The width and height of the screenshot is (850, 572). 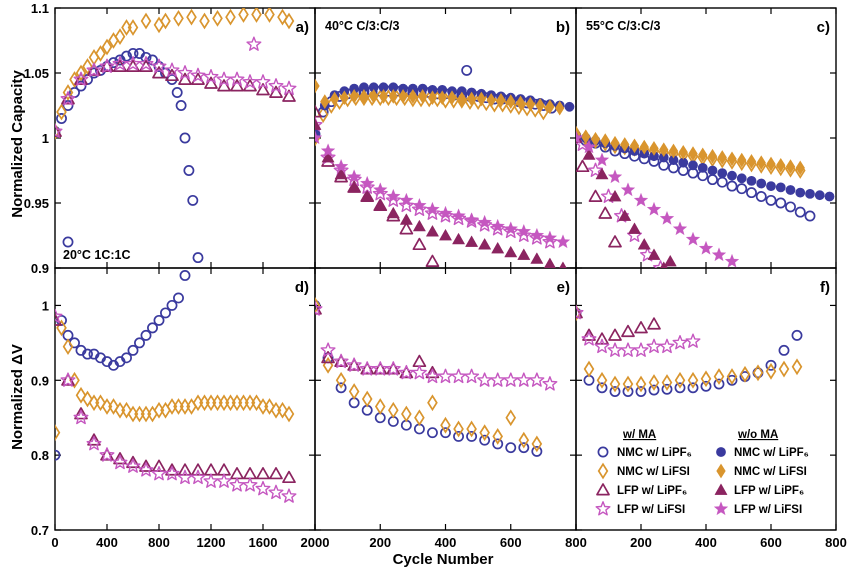 I want to click on data-point-b-lfp-lipf6-with-ma, so click(x=419, y=244).